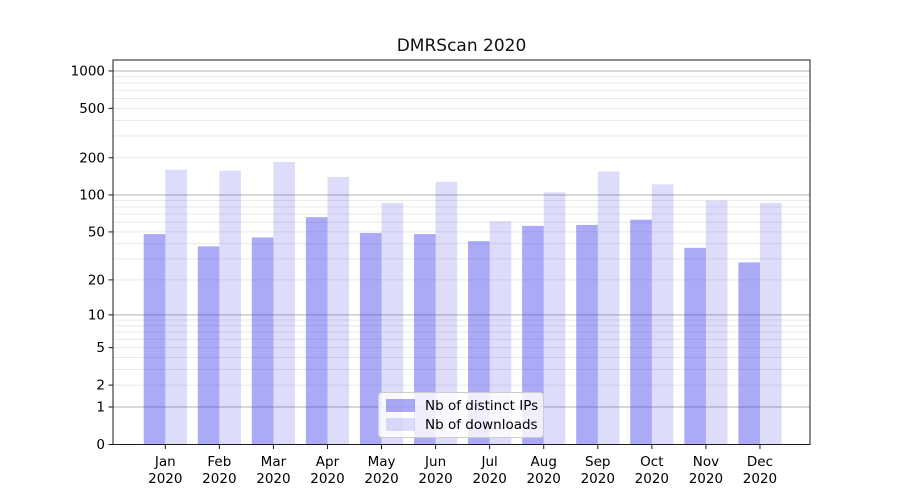  I want to click on bar-distinct-ips-oct, so click(641, 332).